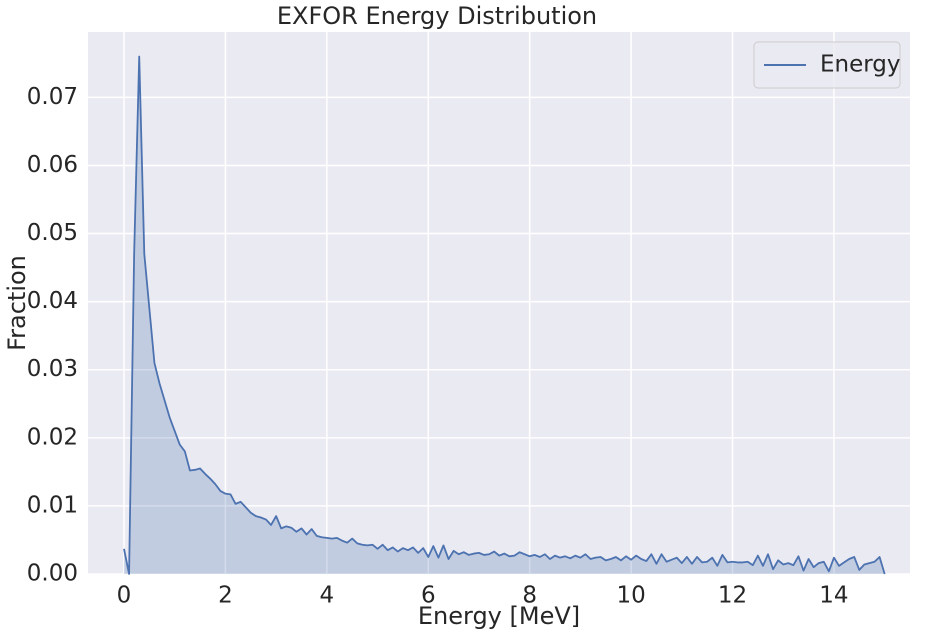 Image resolution: width=930 pixels, height=638 pixels. I want to click on x-tick-label: 14, so click(833, 596).